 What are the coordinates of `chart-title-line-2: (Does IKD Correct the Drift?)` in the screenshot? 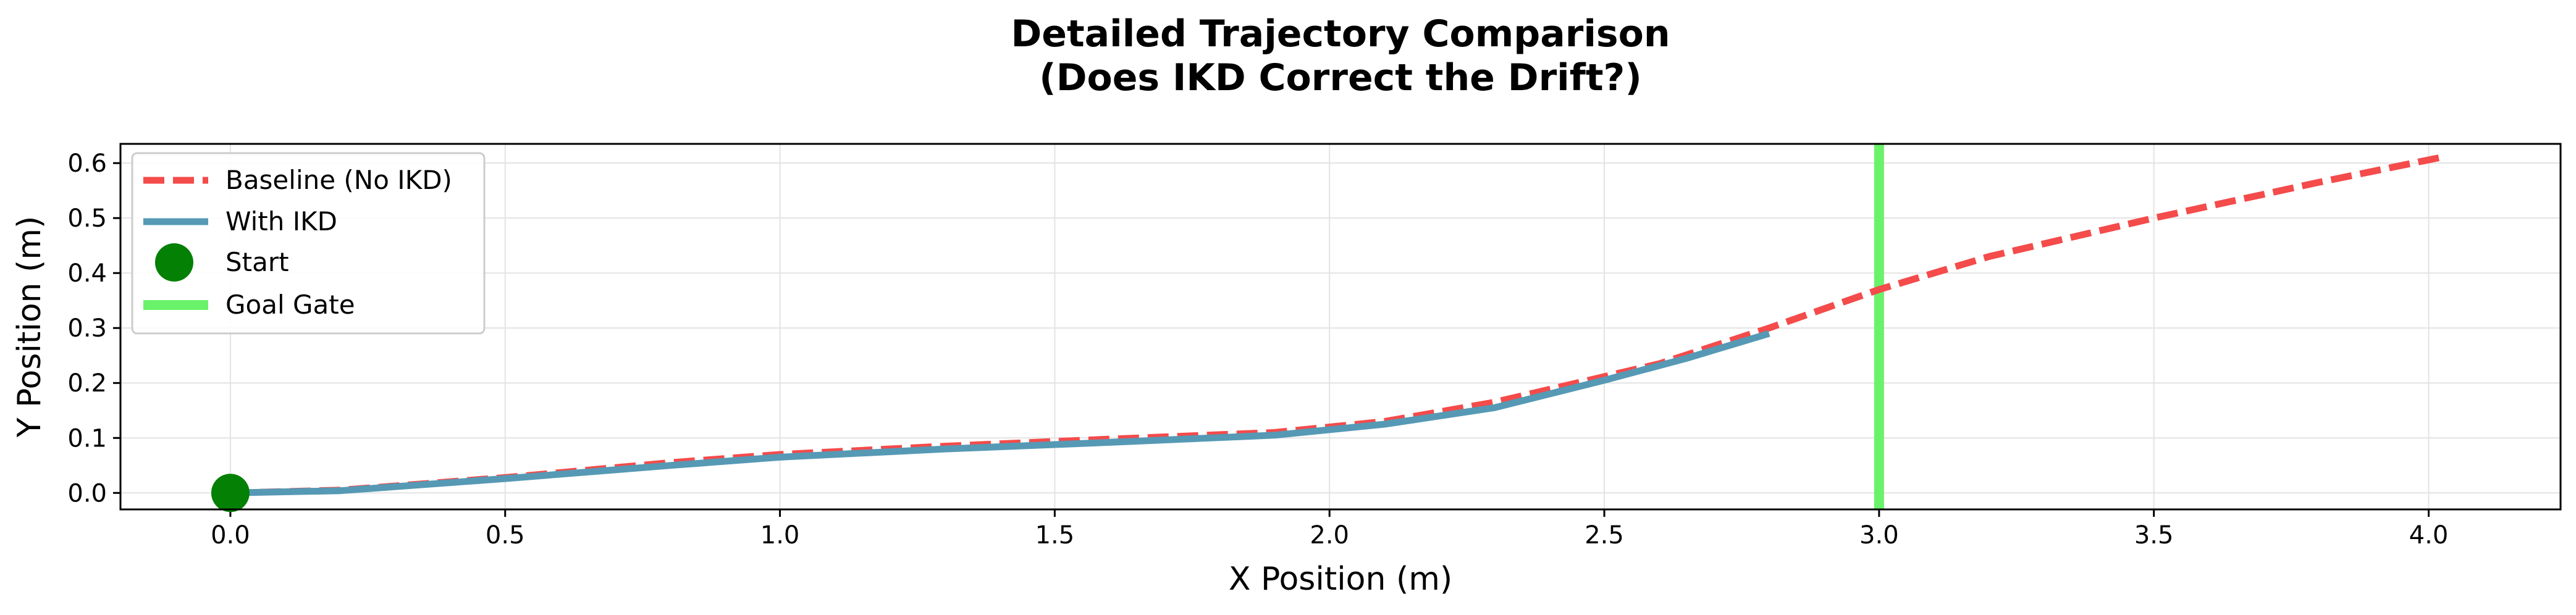 It's located at (1340, 77).